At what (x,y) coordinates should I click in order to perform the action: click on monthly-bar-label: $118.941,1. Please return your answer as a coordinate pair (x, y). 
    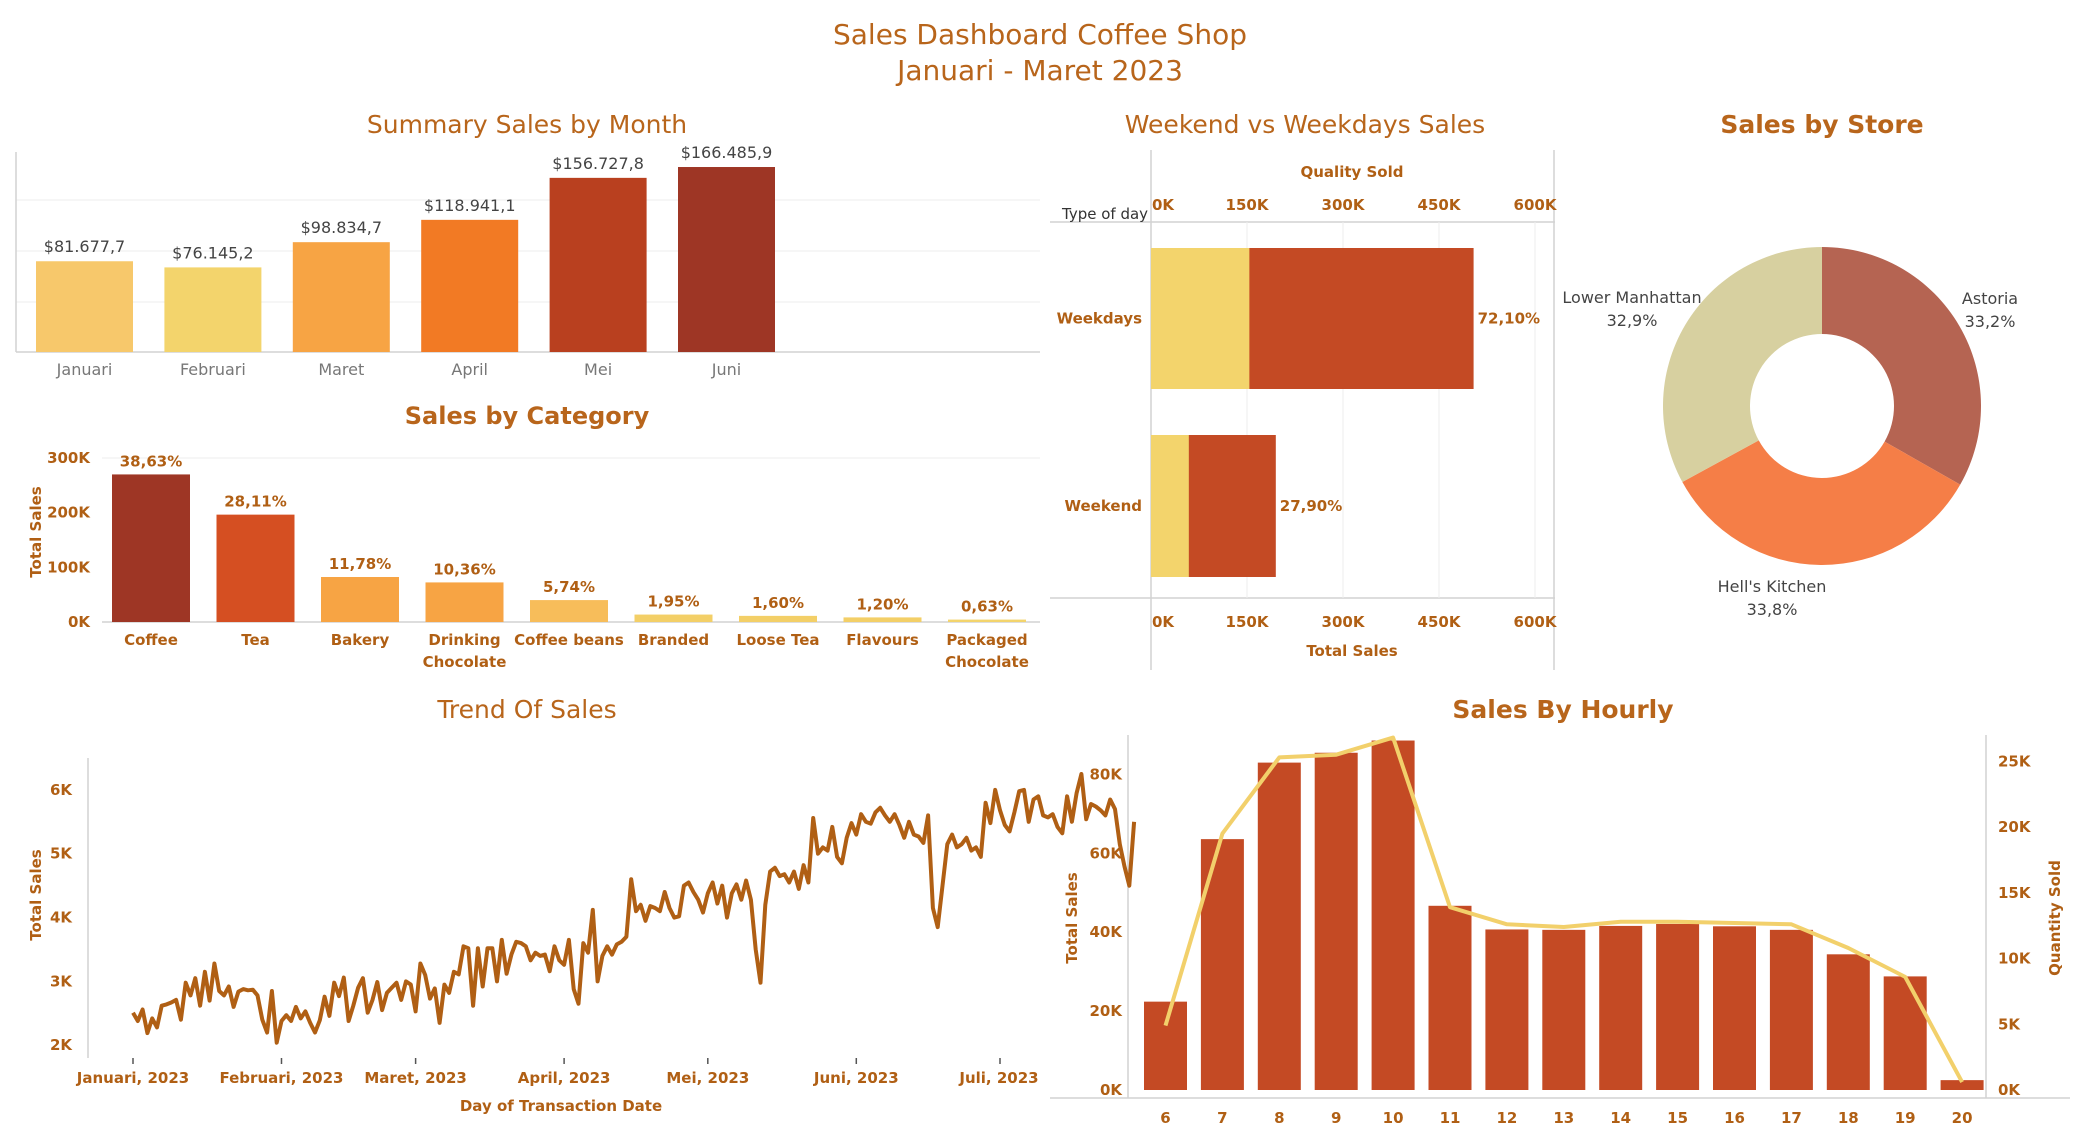
    Looking at the image, I should click on (470, 205).